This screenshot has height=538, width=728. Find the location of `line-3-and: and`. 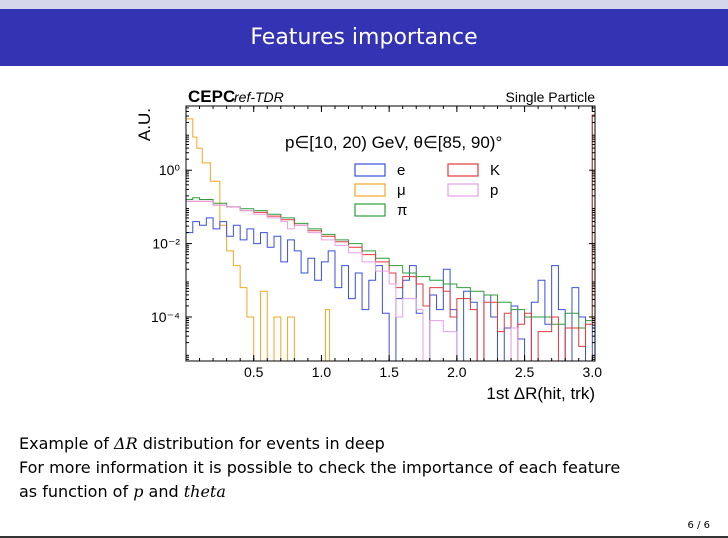

line-3-and: and is located at coordinates (163, 491).